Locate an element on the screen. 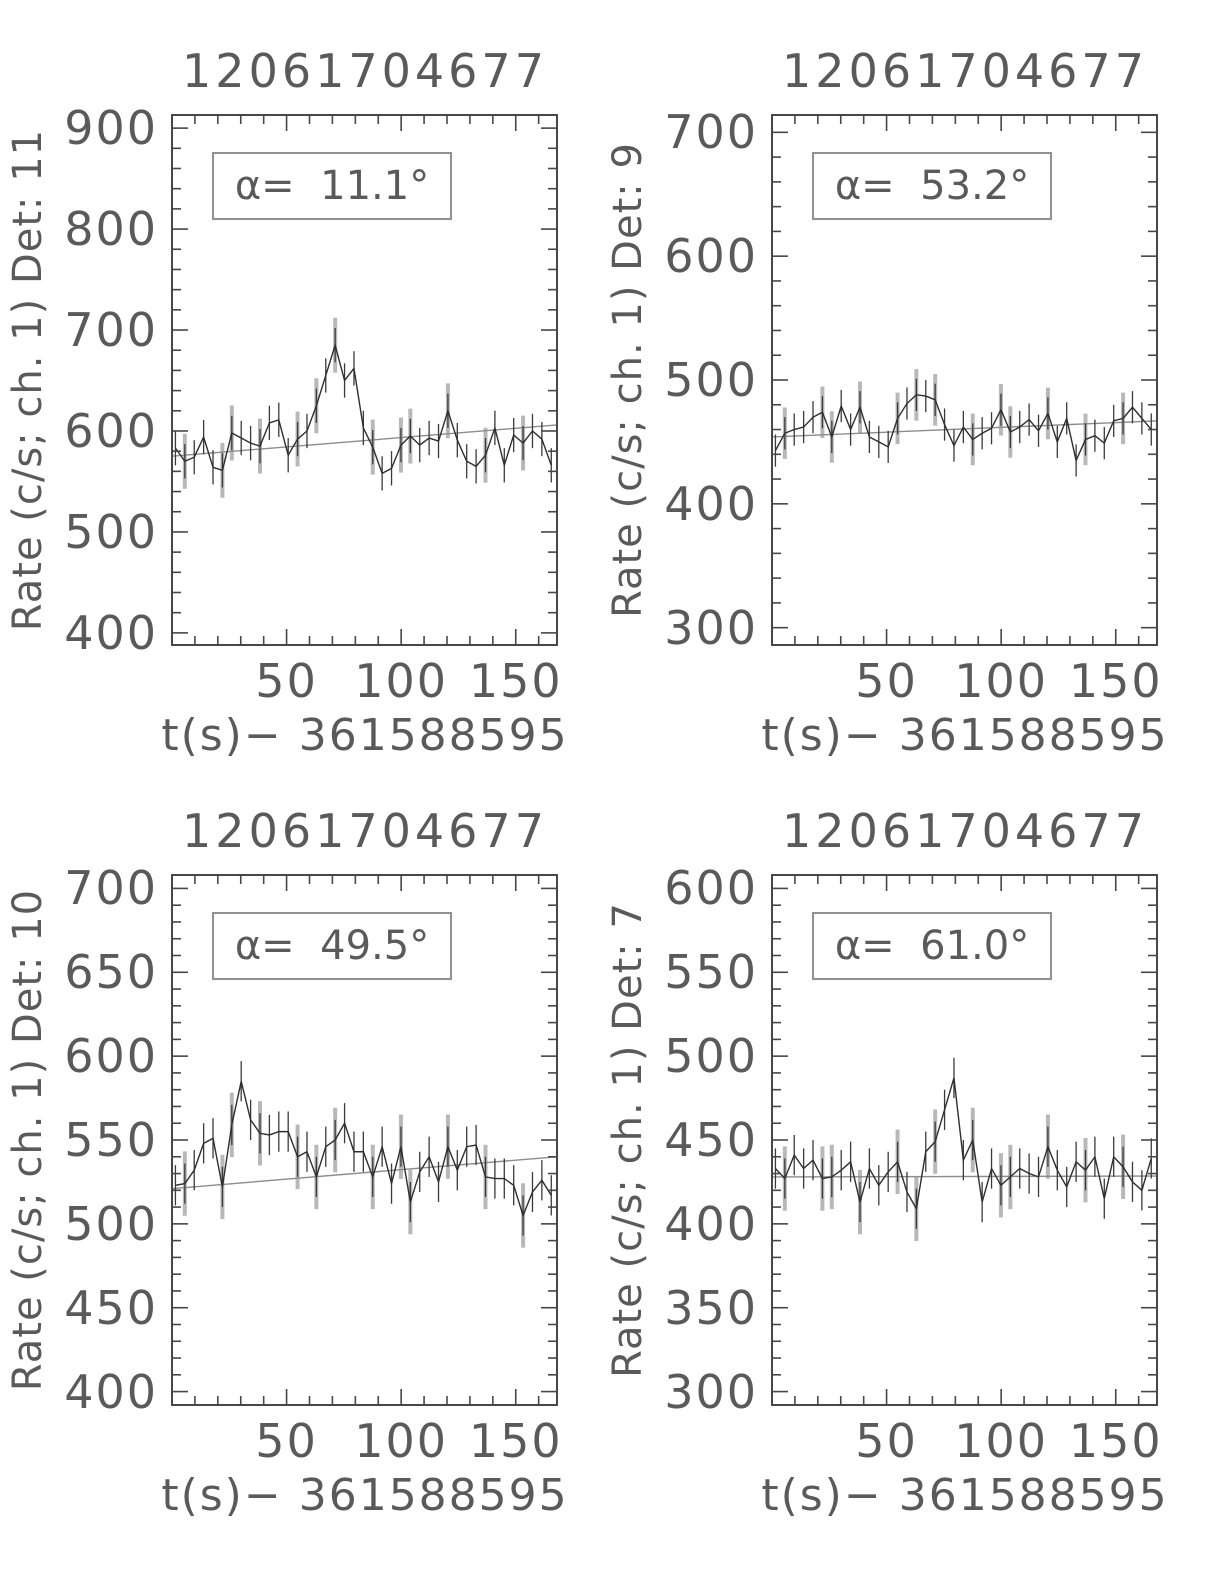  alpha-annotation: α= 11.1° is located at coordinates (332, 186).